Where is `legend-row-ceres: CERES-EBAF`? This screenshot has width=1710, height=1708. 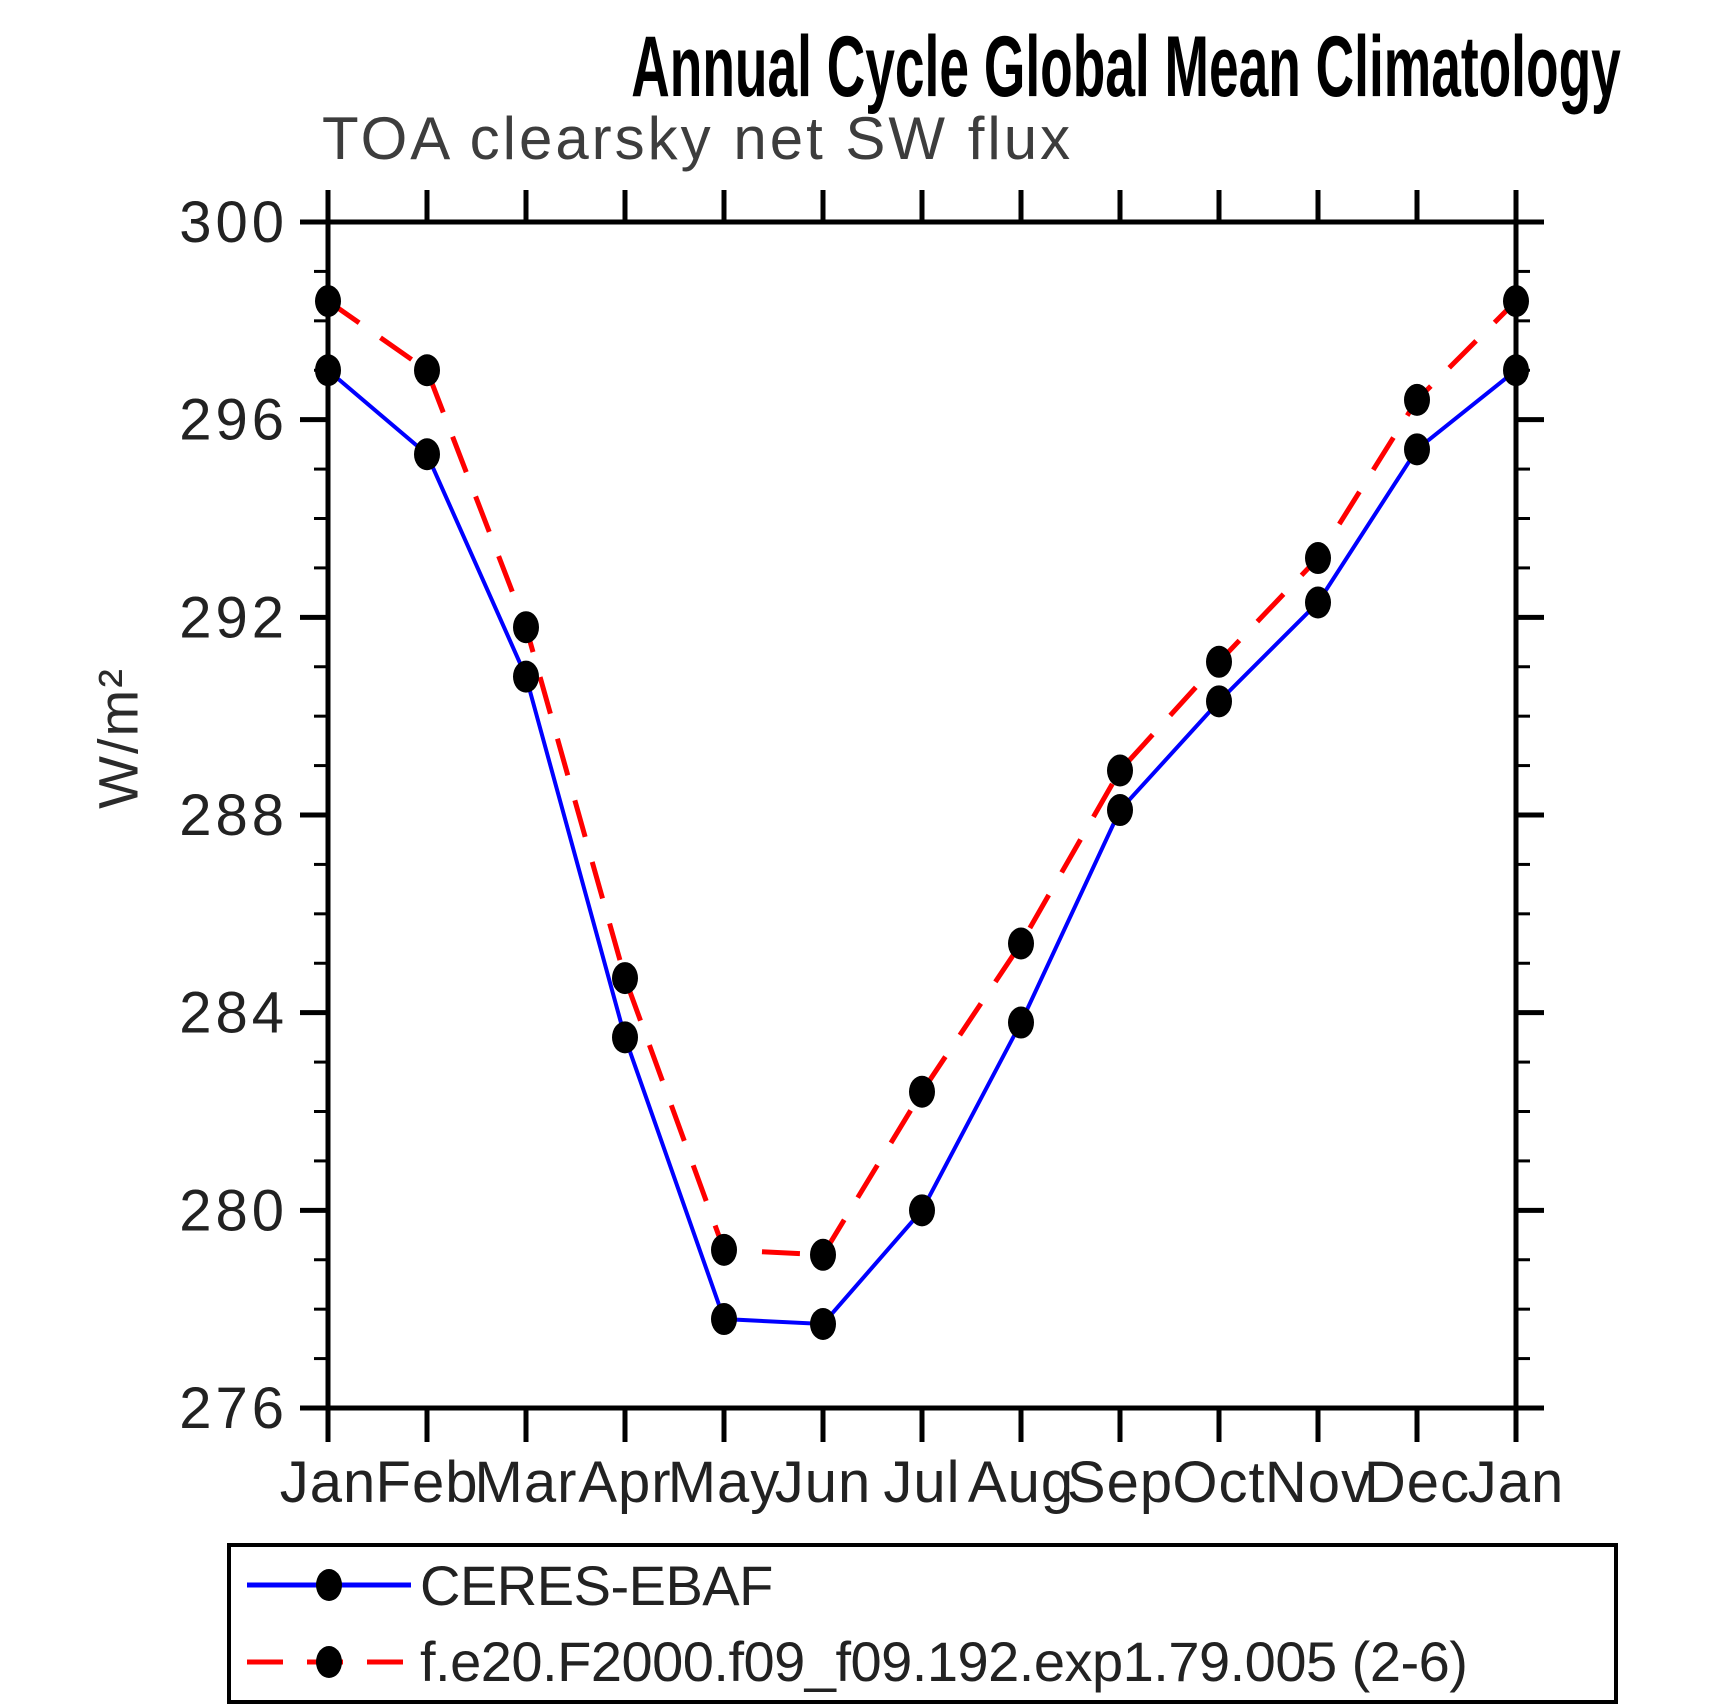 legend-row-ceres: CERES-EBAF is located at coordinates (922, 1585).